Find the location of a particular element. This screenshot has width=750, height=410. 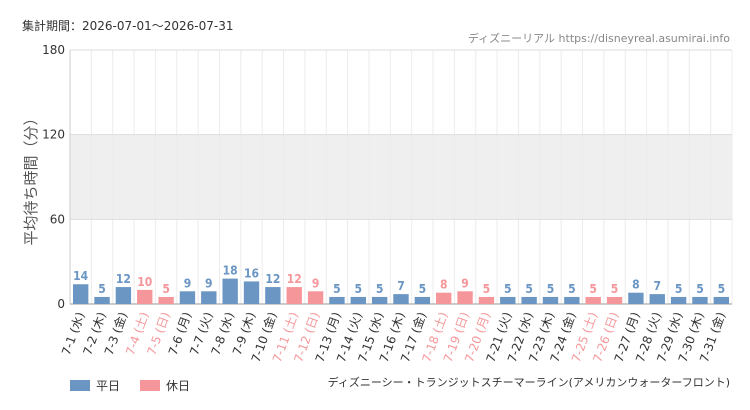

value-label: 14 is located at coordinates (81, 276).